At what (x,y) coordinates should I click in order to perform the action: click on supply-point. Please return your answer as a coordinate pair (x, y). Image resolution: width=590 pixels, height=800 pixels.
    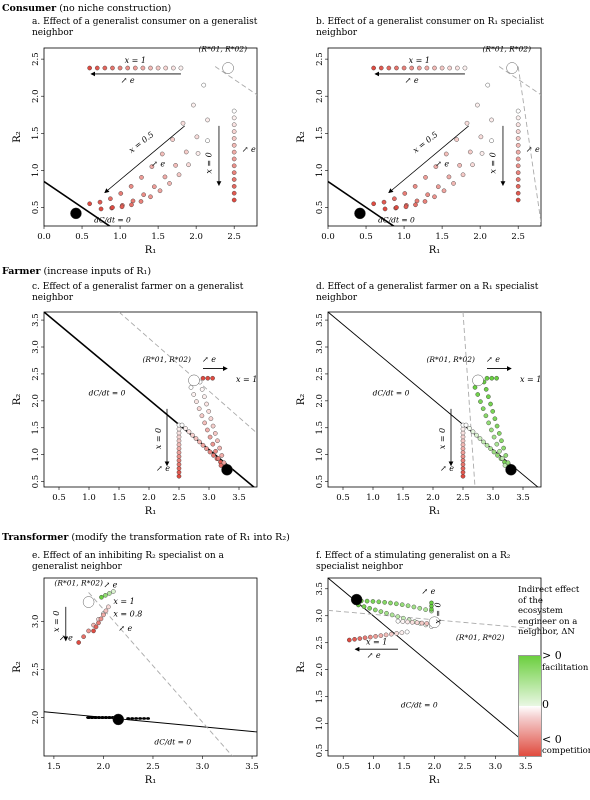
    Looking at the image, I should click on (228, 68).